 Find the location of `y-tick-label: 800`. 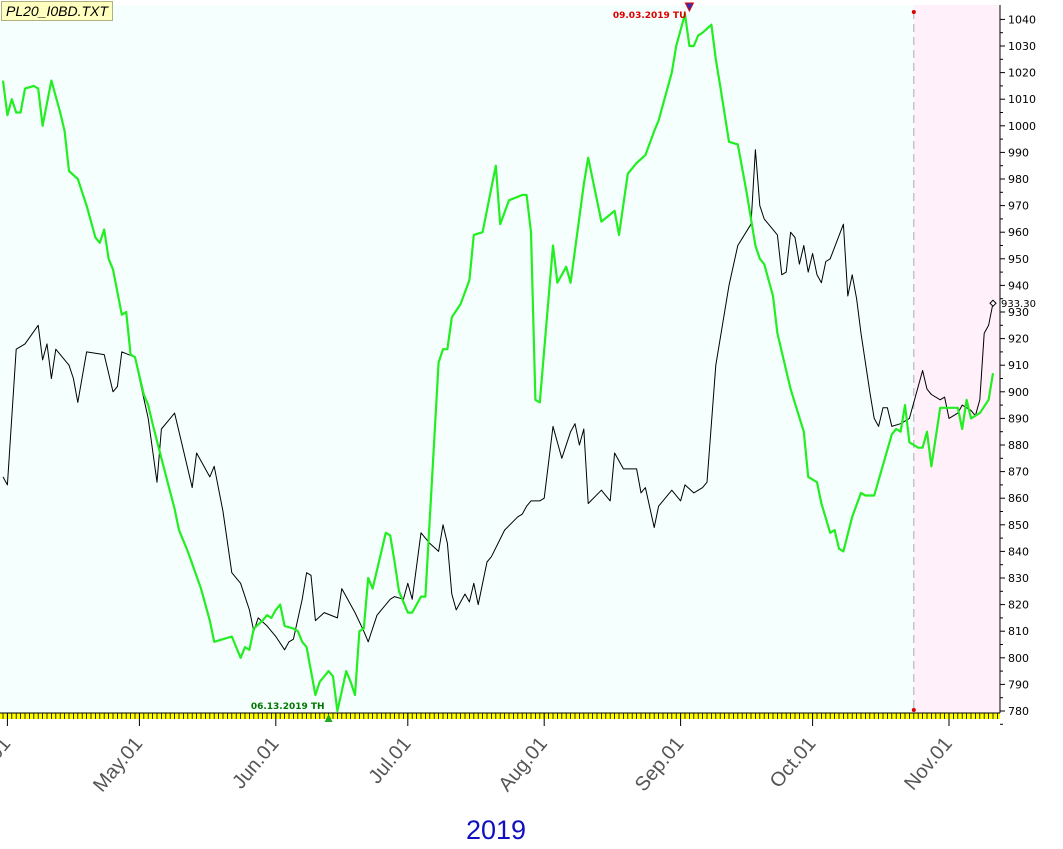

y-tick-label: 800 is located at coordinates (1018, 658).